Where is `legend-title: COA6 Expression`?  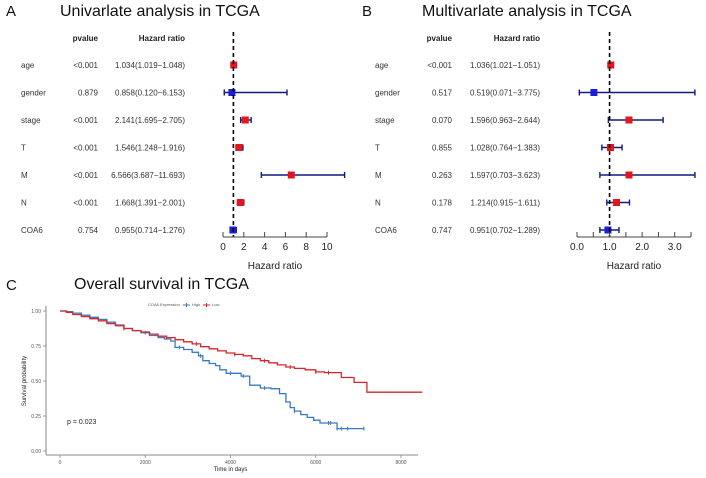
legend-title: COA6 Expression is located at coordinates (164, 304).